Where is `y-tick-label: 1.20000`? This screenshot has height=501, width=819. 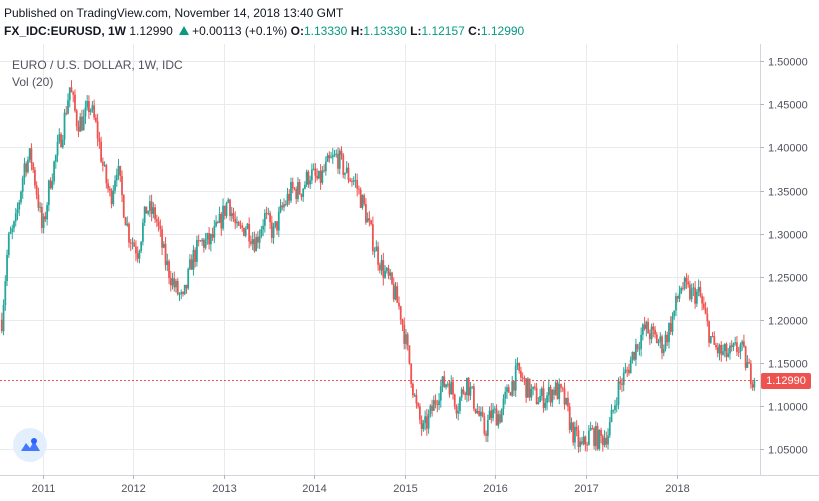 y-tick-label: 1.20000 is located at coordinates (788, 322).